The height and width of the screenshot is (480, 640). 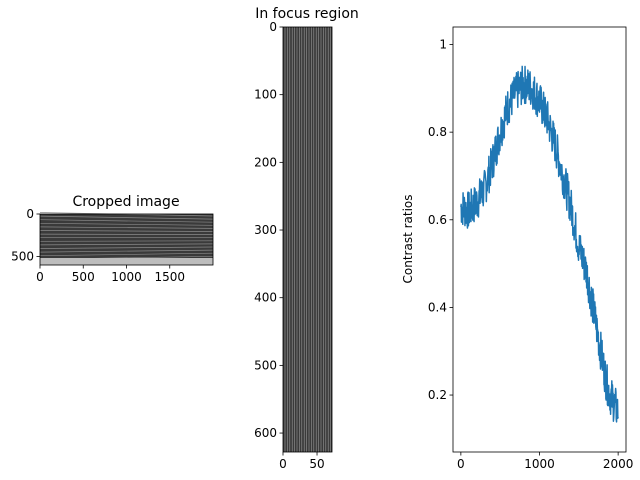 What do you see at coordinates (437, 395) in the screenshot?
I see `contrast-ratios-y-tick-label: 0.2` at bounding box center [437, 395].